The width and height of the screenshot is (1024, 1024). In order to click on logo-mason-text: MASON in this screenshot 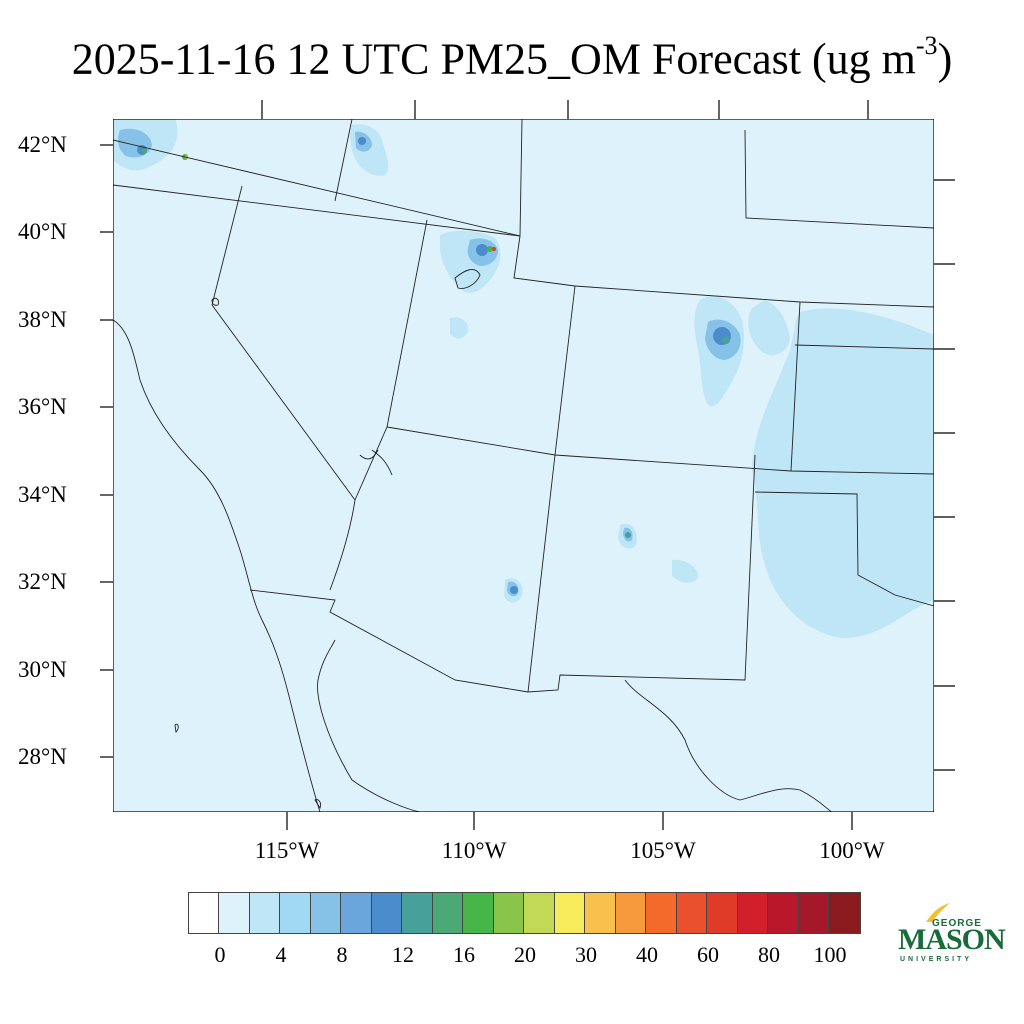, I will do `click(952, 939)`.